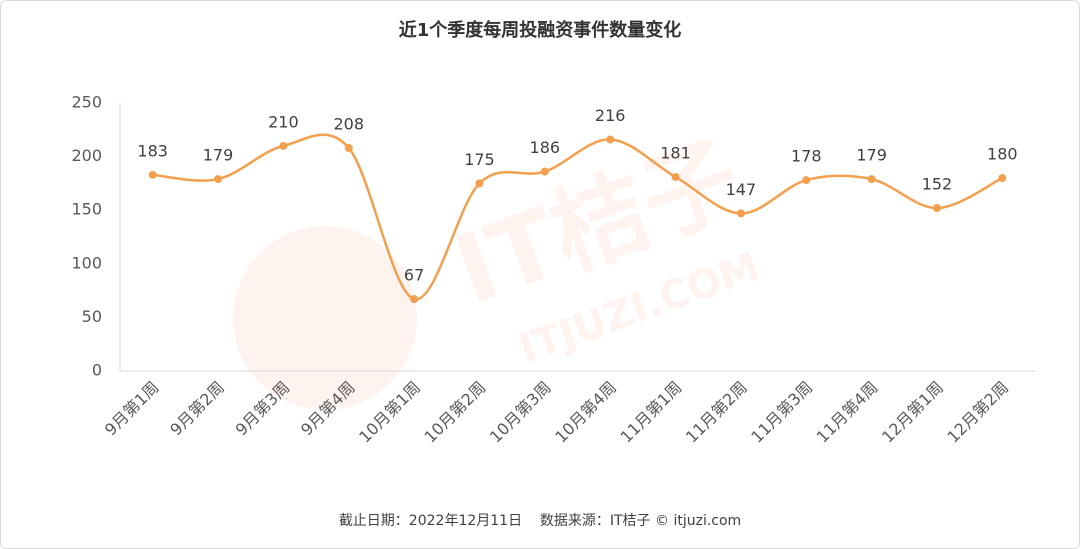  What do you see at coordinates (152, 150) in the screenshot?
I see `value-label: 183` at bounding box center [152, 150].